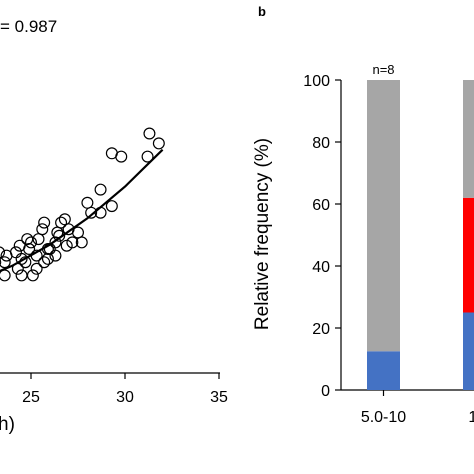 The width and height of the screenshot is (474, 474). Describe the element at coordinates (262, 234) in the screenshot. I see `bar-y-axis-title: Relative frequency (%)` at that location.